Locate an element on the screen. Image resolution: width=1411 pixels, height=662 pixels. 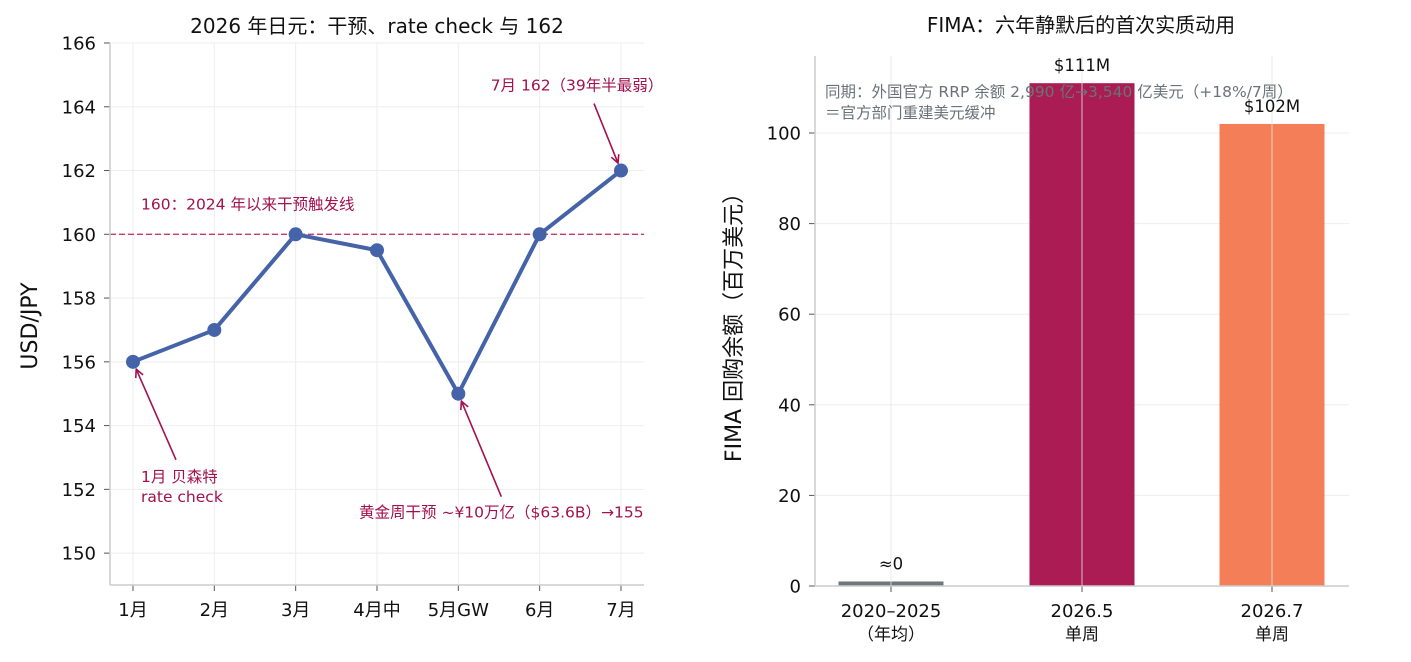
bar-value-label: $102M is located at coordinates (1272, 106).